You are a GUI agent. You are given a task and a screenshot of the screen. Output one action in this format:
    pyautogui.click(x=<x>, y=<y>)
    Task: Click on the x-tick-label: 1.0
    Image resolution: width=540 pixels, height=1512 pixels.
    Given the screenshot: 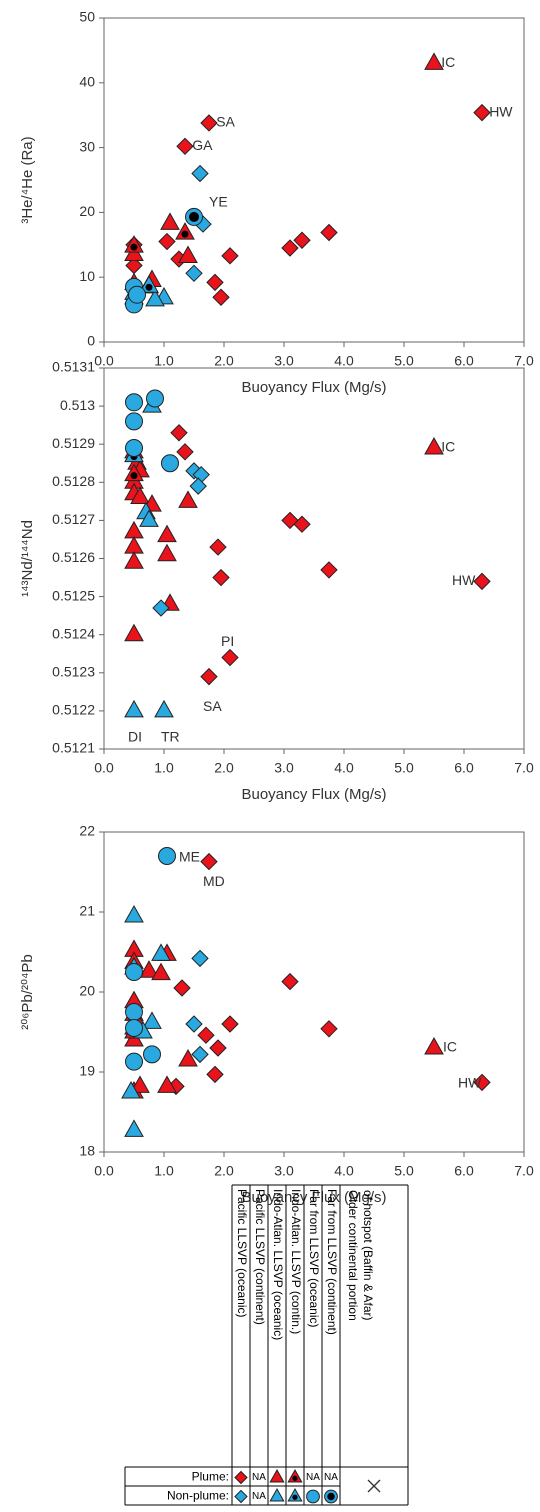 What is the action you would take?
    pyautogui.click(x=164, y=1171)
    